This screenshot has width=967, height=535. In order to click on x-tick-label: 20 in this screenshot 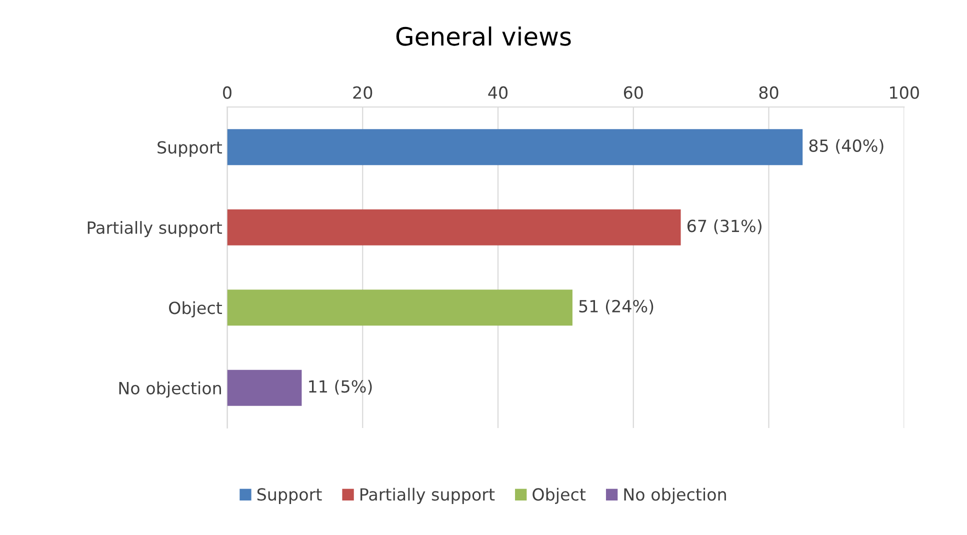, I will do `click(362, 92)`.